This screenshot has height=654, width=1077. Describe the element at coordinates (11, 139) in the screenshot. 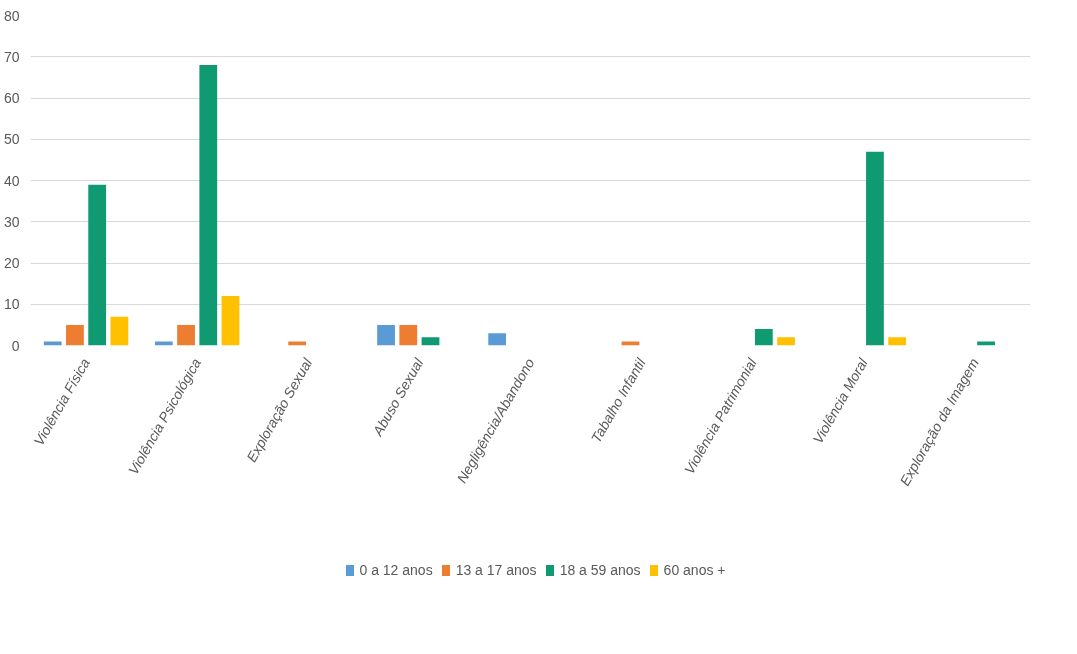

I see `y-tick-label: 50` at that location.